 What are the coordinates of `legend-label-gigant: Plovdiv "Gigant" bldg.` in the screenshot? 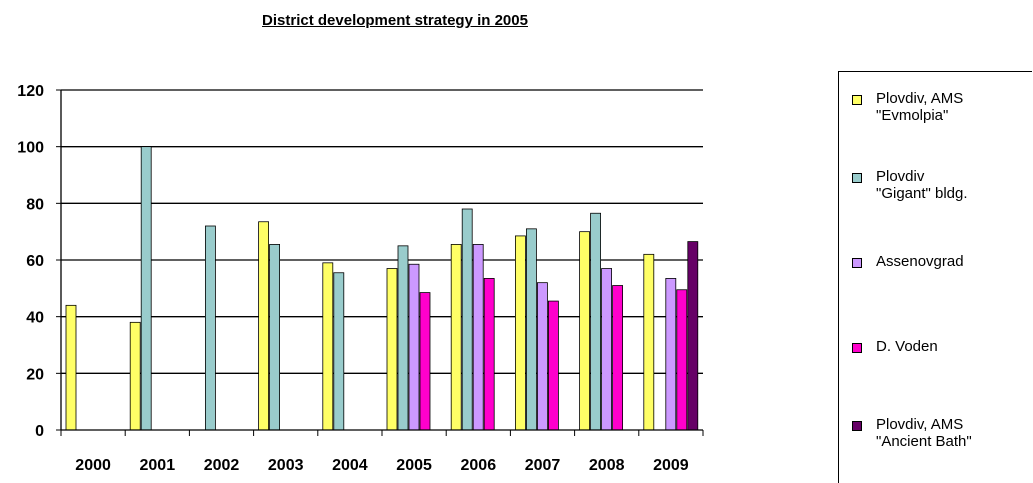 It's located at (922, 185).